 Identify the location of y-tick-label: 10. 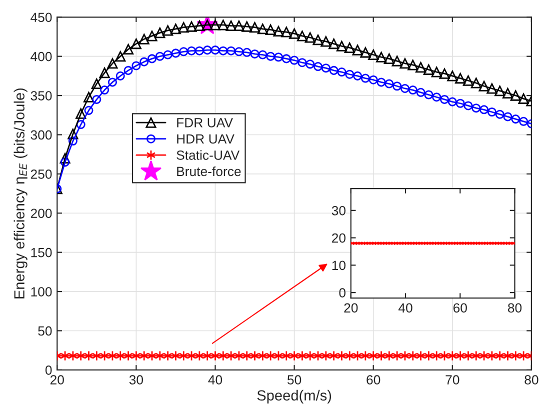
(339, 265).